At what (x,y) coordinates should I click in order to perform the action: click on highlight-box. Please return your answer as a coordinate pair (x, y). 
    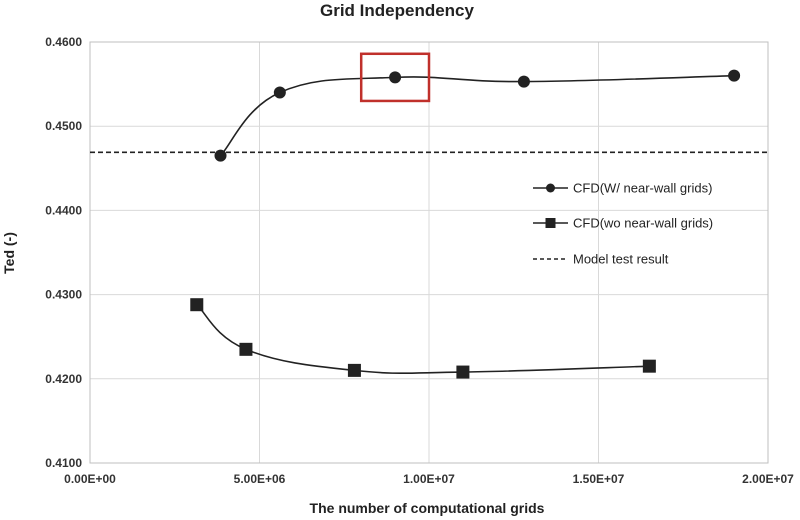
    Looking at the image, I should click on (395, 77).